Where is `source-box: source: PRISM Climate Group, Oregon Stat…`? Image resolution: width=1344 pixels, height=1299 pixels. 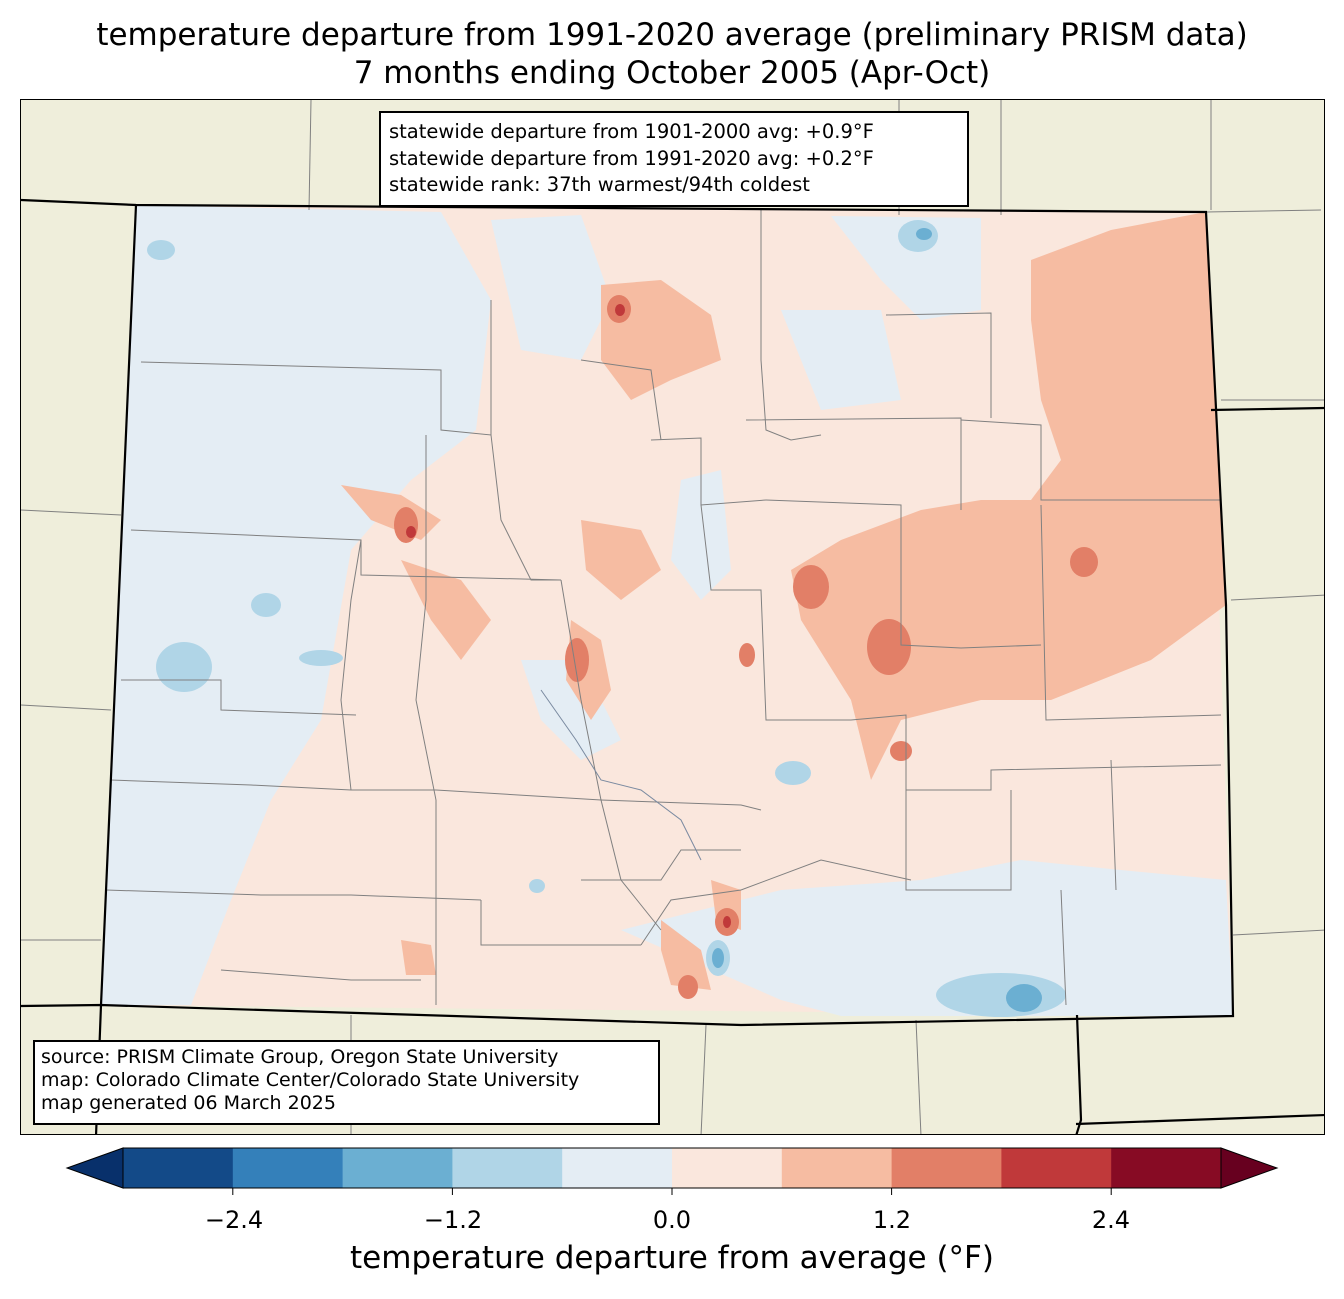
source-box: source: PRISM Climate Group, Oregon Stat… is located at coordinates (346, 1082).